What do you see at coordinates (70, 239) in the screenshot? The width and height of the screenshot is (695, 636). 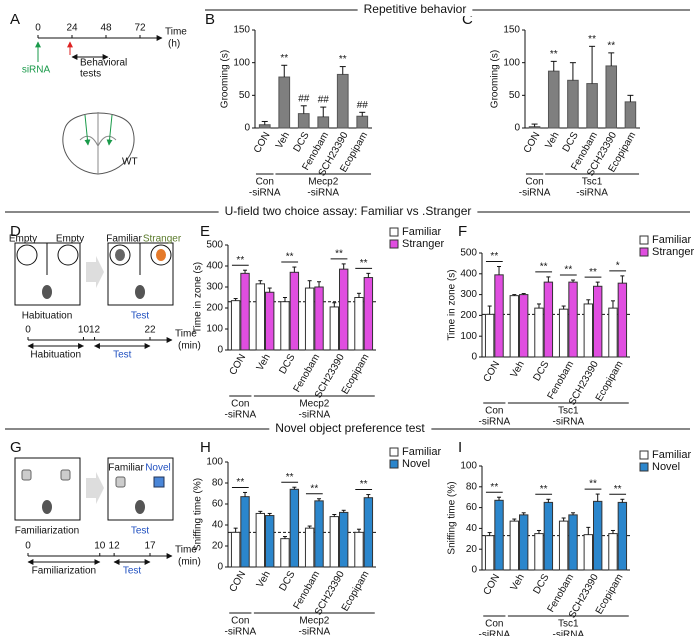 I see `box-label: Empty` at bounding box center [70, 239].